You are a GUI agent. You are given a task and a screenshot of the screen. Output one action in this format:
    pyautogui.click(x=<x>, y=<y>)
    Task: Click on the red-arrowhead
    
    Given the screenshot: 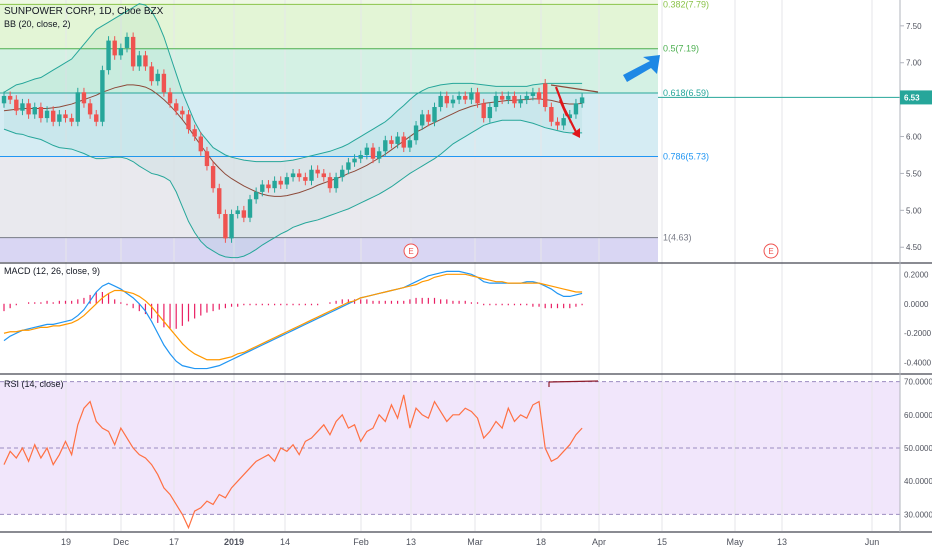 What is the action you would take?
    pyautogui.click(x=576, y=133)
    